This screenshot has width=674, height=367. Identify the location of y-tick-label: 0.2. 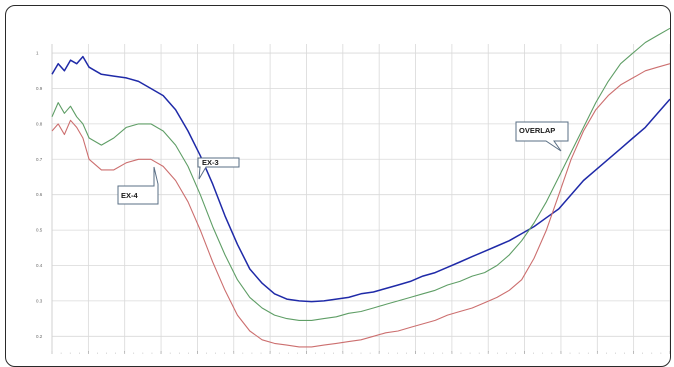
(39, 336).